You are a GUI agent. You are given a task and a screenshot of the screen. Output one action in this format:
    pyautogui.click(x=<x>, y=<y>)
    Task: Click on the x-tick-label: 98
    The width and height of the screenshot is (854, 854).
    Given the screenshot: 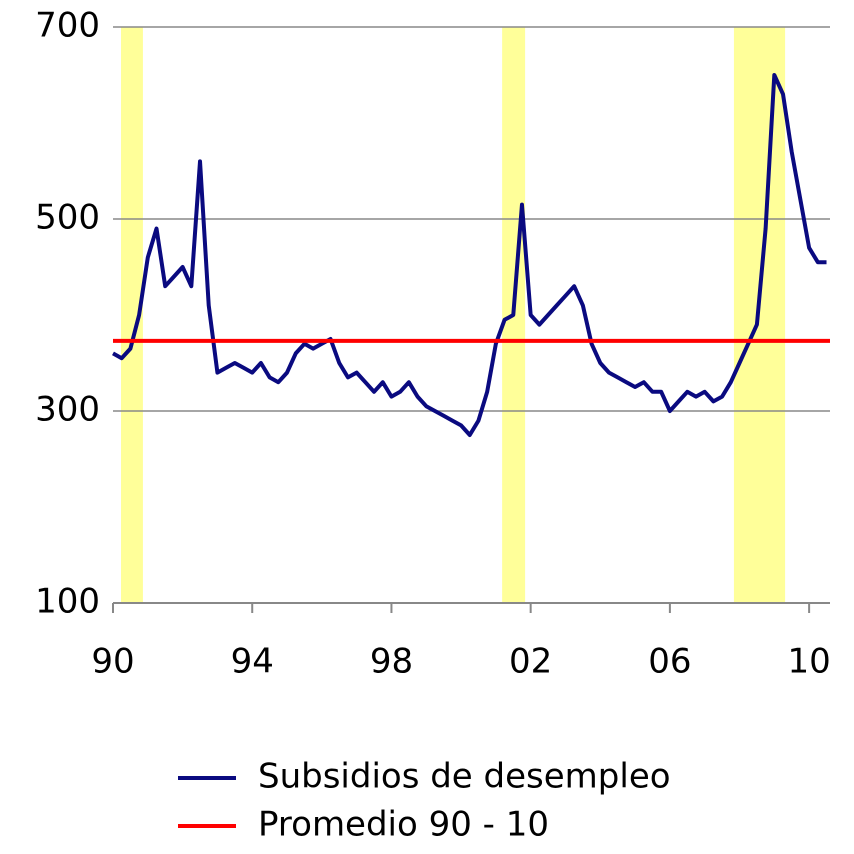 What is the action you would take?
    pyautogui.click(x=391, y=662)
    